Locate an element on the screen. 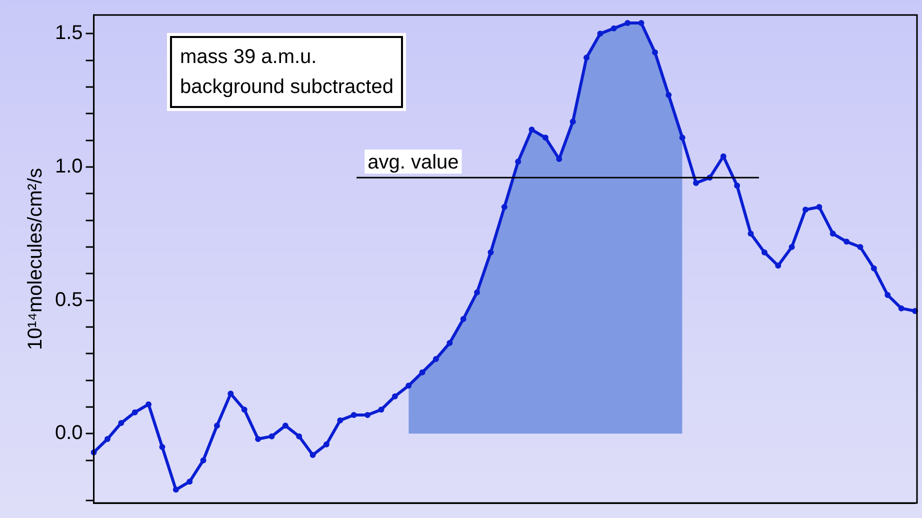 This screenshot has height=518, width=922. ref-line-label: avg. value is located at coordinates (413, 163).